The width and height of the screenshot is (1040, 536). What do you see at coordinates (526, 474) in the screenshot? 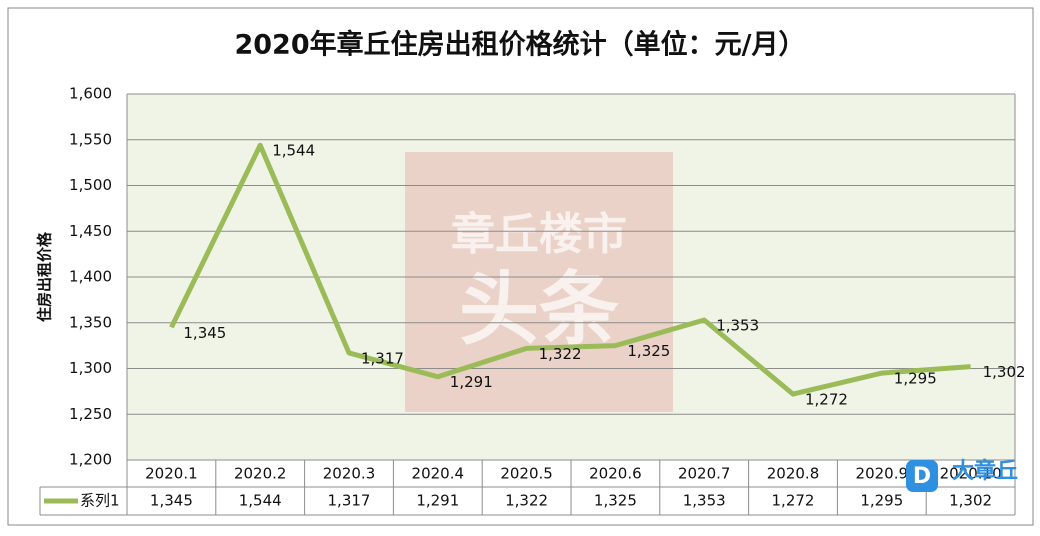
I see `x-tick-label: 2020.5` at bounding box center [526, 474].